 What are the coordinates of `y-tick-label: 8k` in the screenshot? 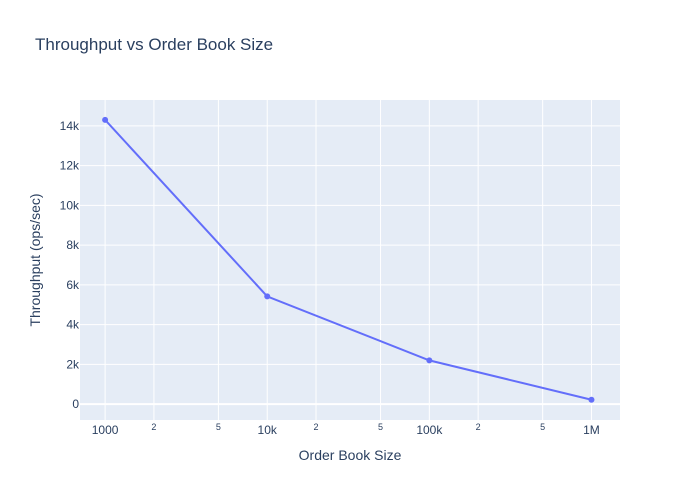 It's located at (73, 245).